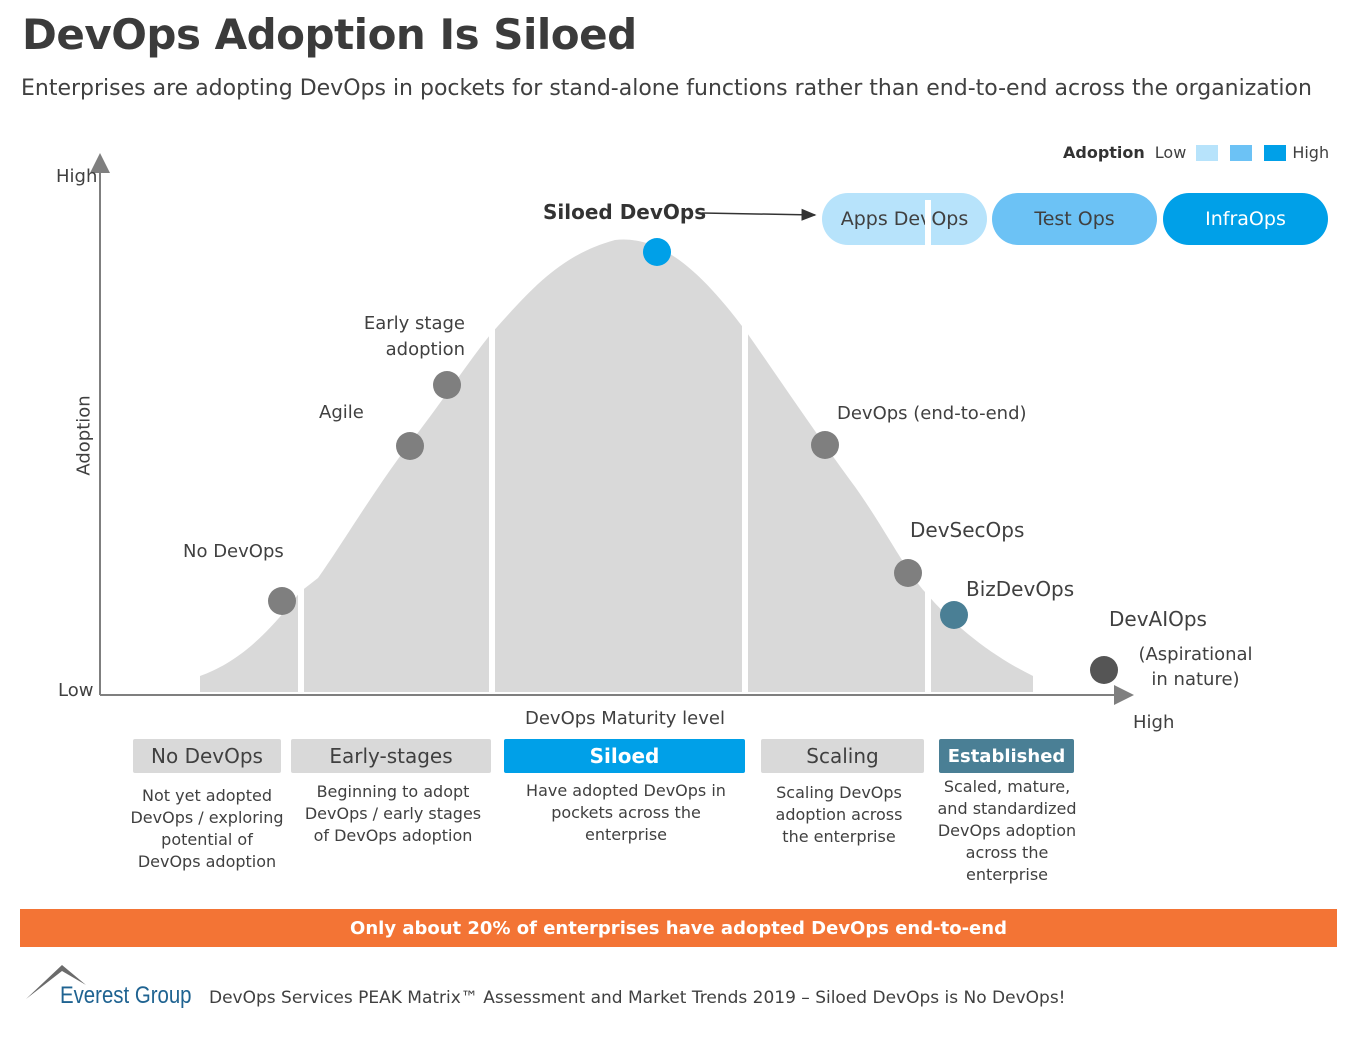  What do you see at coordinates (624, 756) in the screenshot?
I see `stage-siloed: Siloed` at bounding box center [624, 756].